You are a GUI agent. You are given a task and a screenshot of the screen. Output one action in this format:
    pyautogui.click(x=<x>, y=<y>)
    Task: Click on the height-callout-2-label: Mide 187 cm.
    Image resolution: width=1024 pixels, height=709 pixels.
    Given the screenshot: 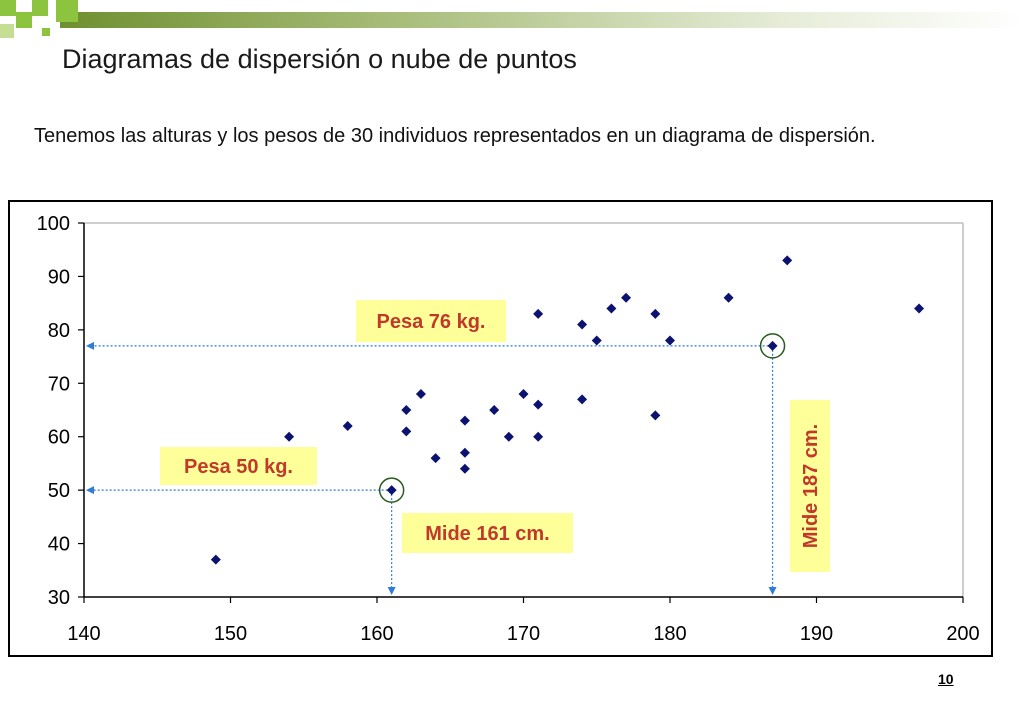 What is the action you would take?
    pyautogui.click(x=811, y=486)
    